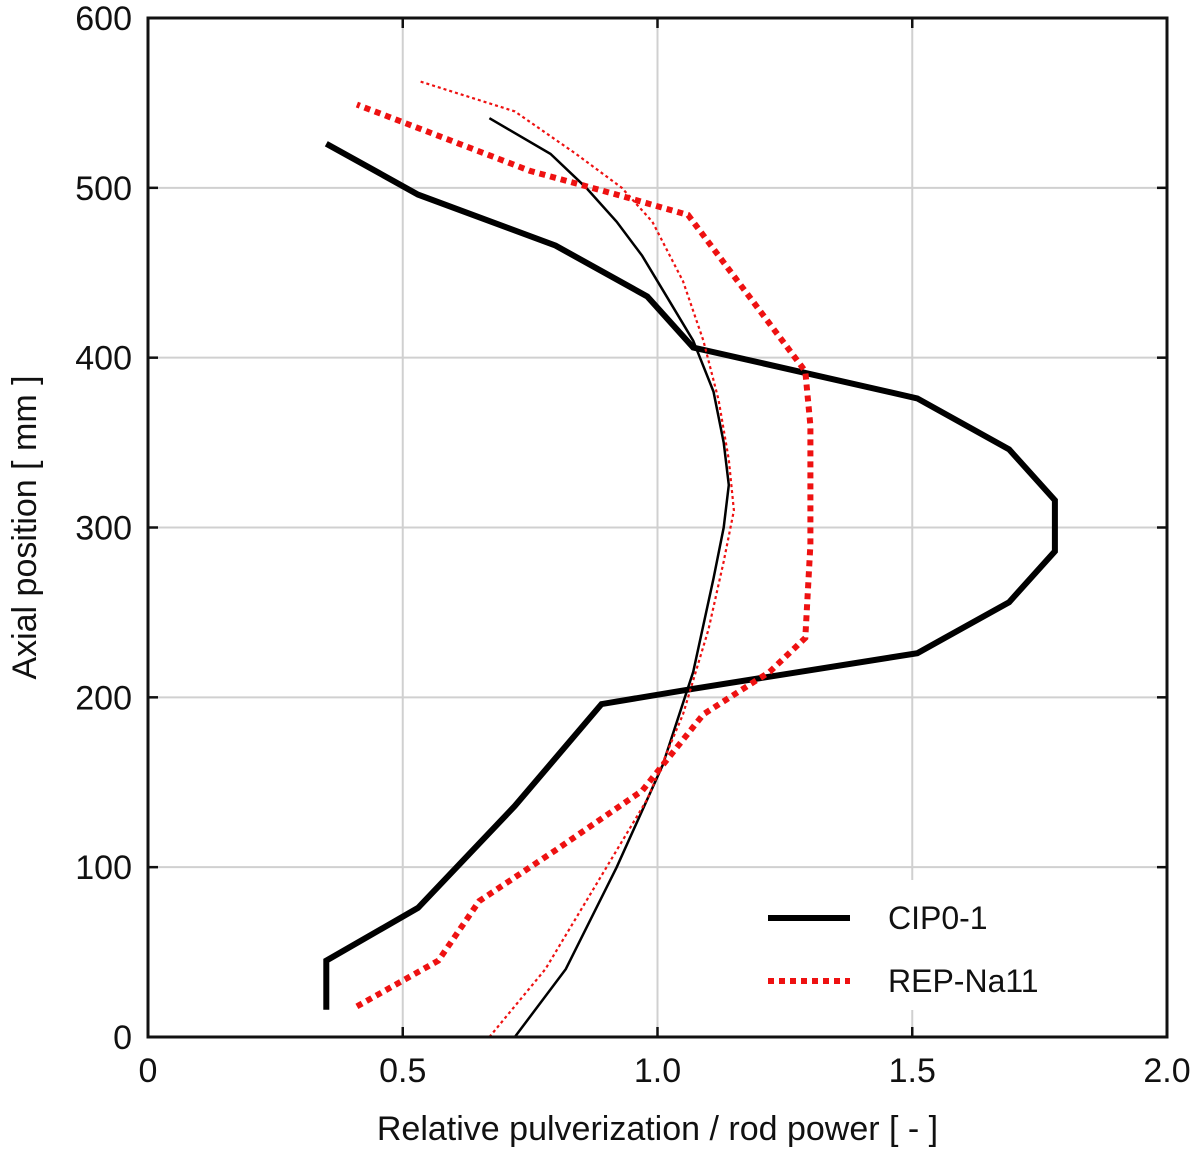 The height and width of the screenshot is (1168, 1200). I want to click on legend-background, so click(945, 945).